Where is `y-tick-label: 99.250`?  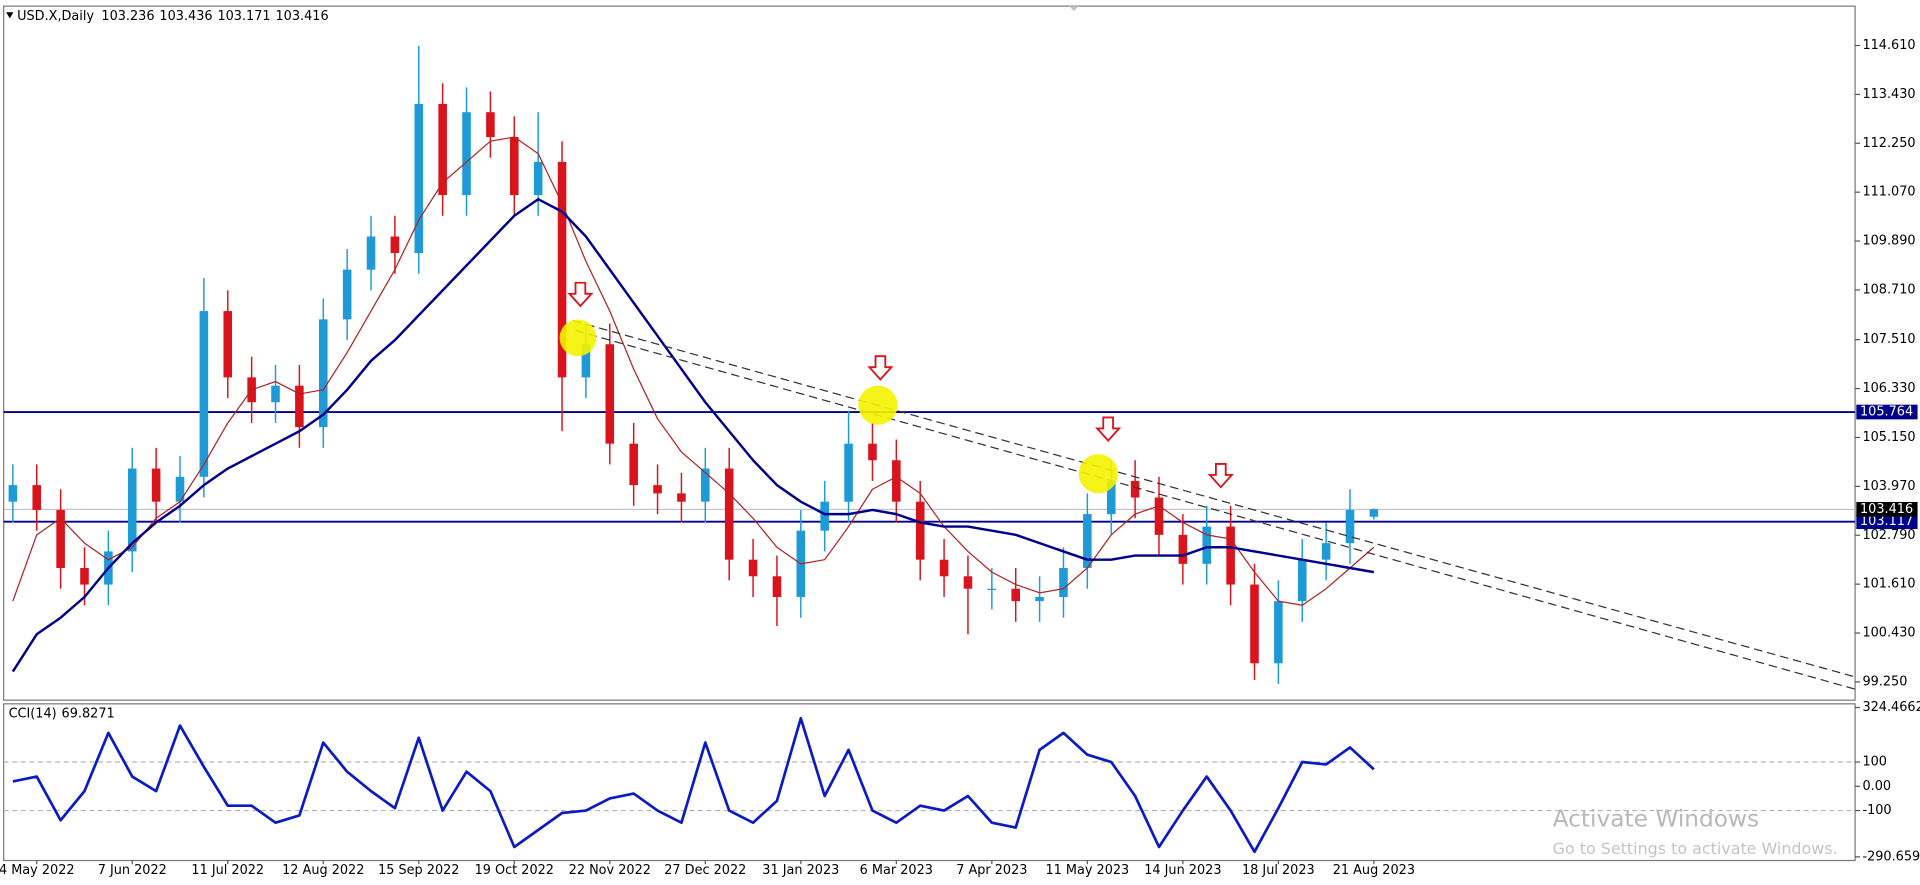
y-tick-label: 99.250 is located at coordinates (1884, 681).